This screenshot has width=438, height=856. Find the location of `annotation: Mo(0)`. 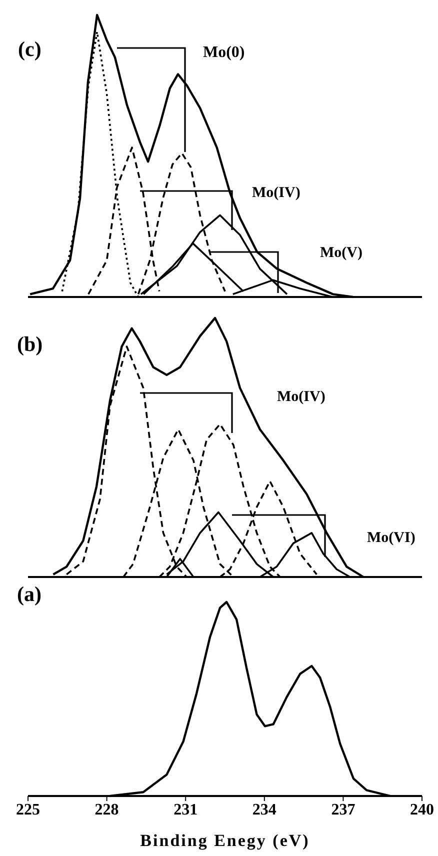

annotation: Mo(0) is located at coordinates (224, 53).